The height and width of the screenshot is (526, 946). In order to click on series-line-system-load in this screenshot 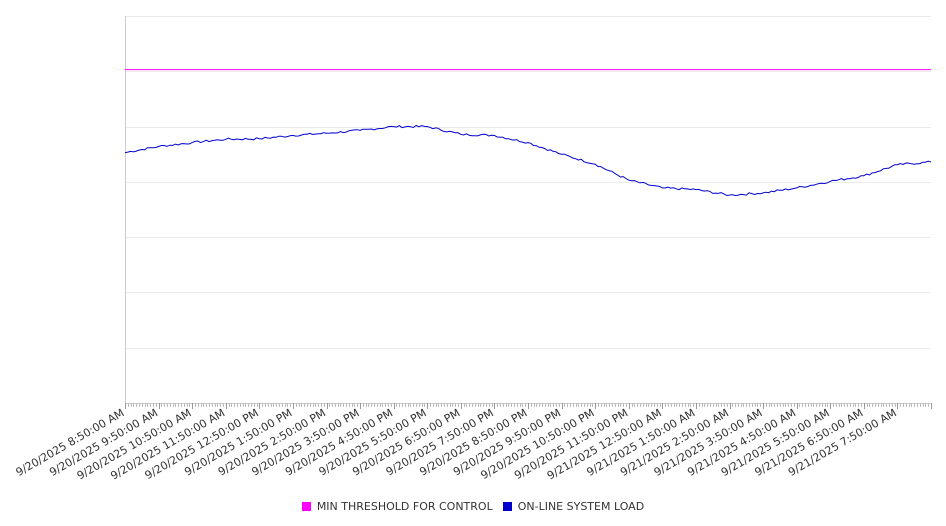, I will do `click(528, 160)`.